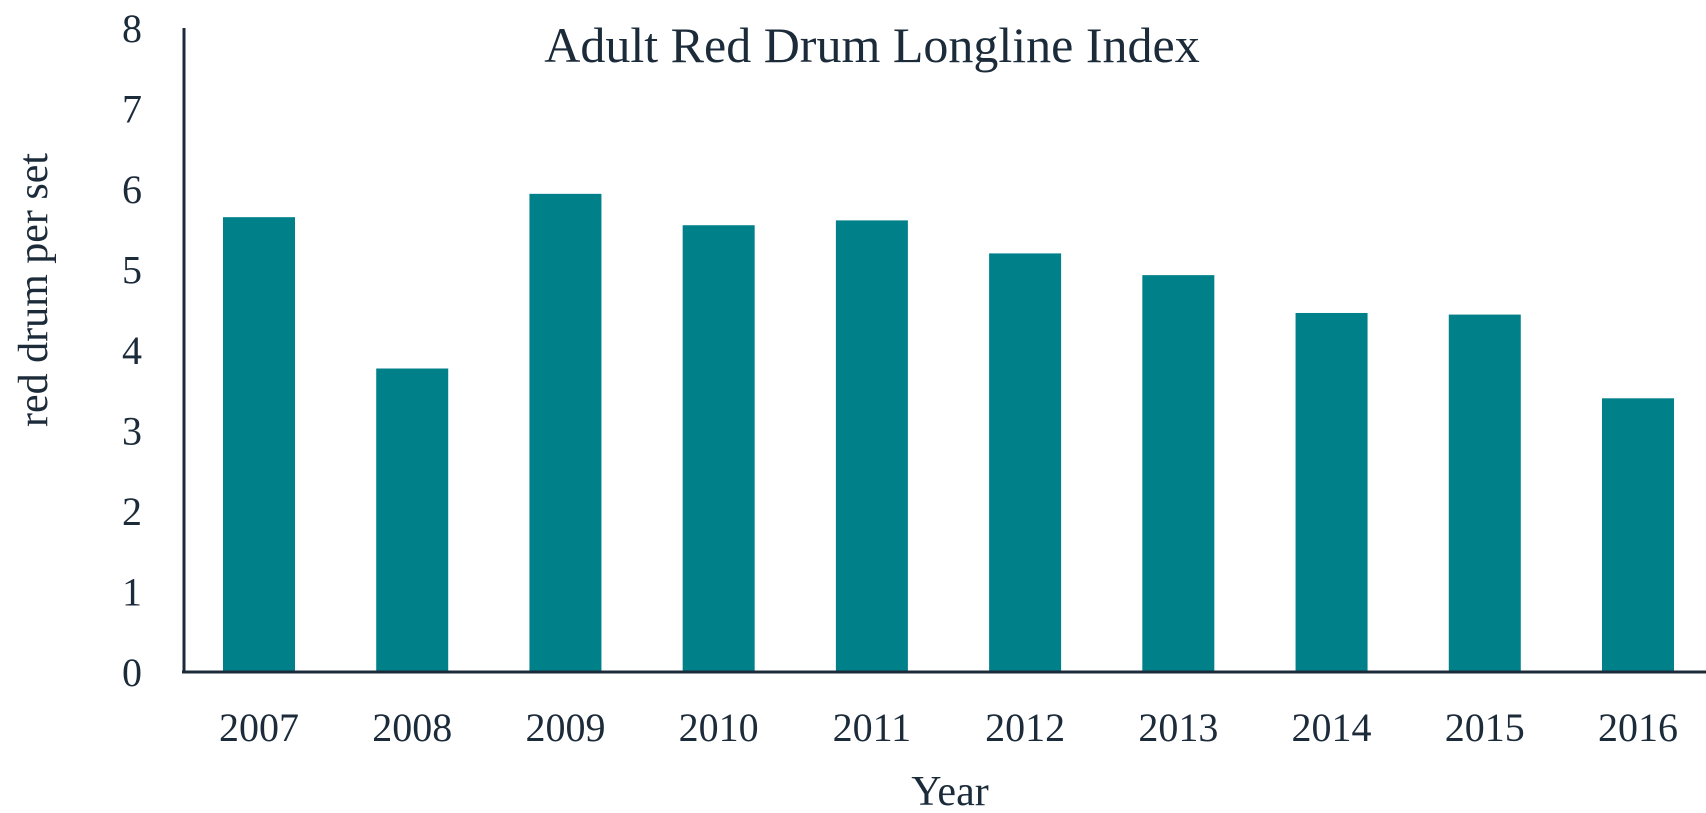 The width and height of the screenshot is (1706, 813). Describe the element at coordinates (1638, 727) in the screenshot. I see `x-tick-label: 2016` at that location.